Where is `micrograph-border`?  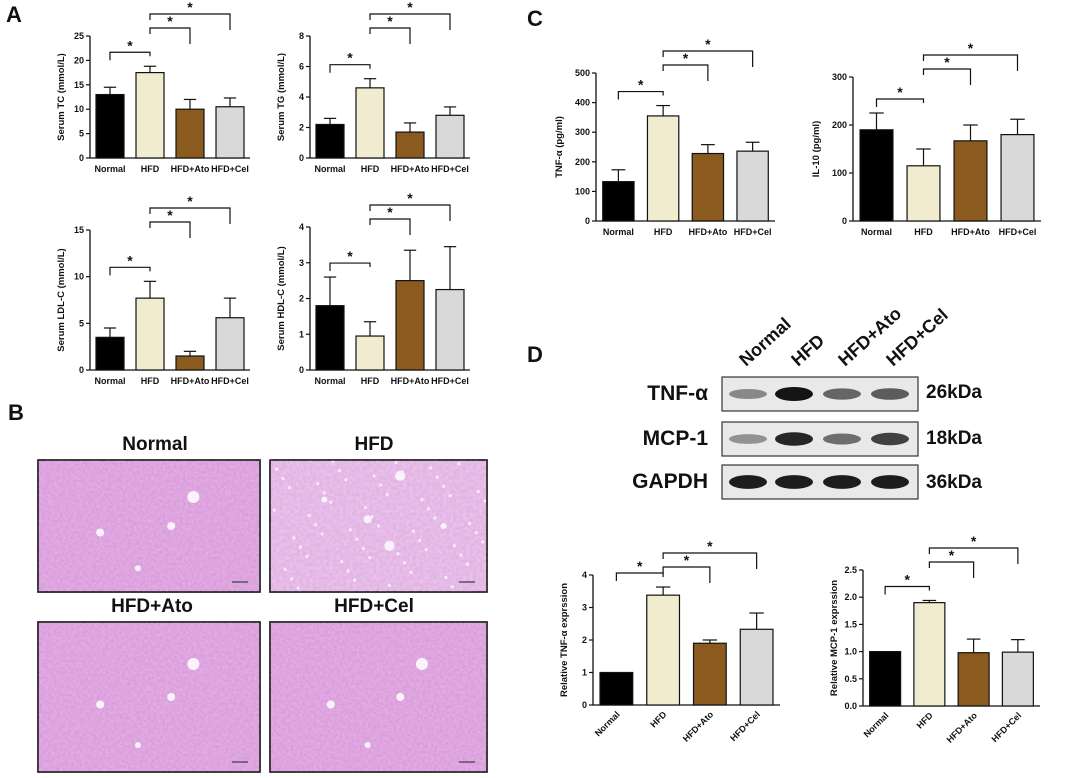
micrograph-border is located at coordinates (378, 697).